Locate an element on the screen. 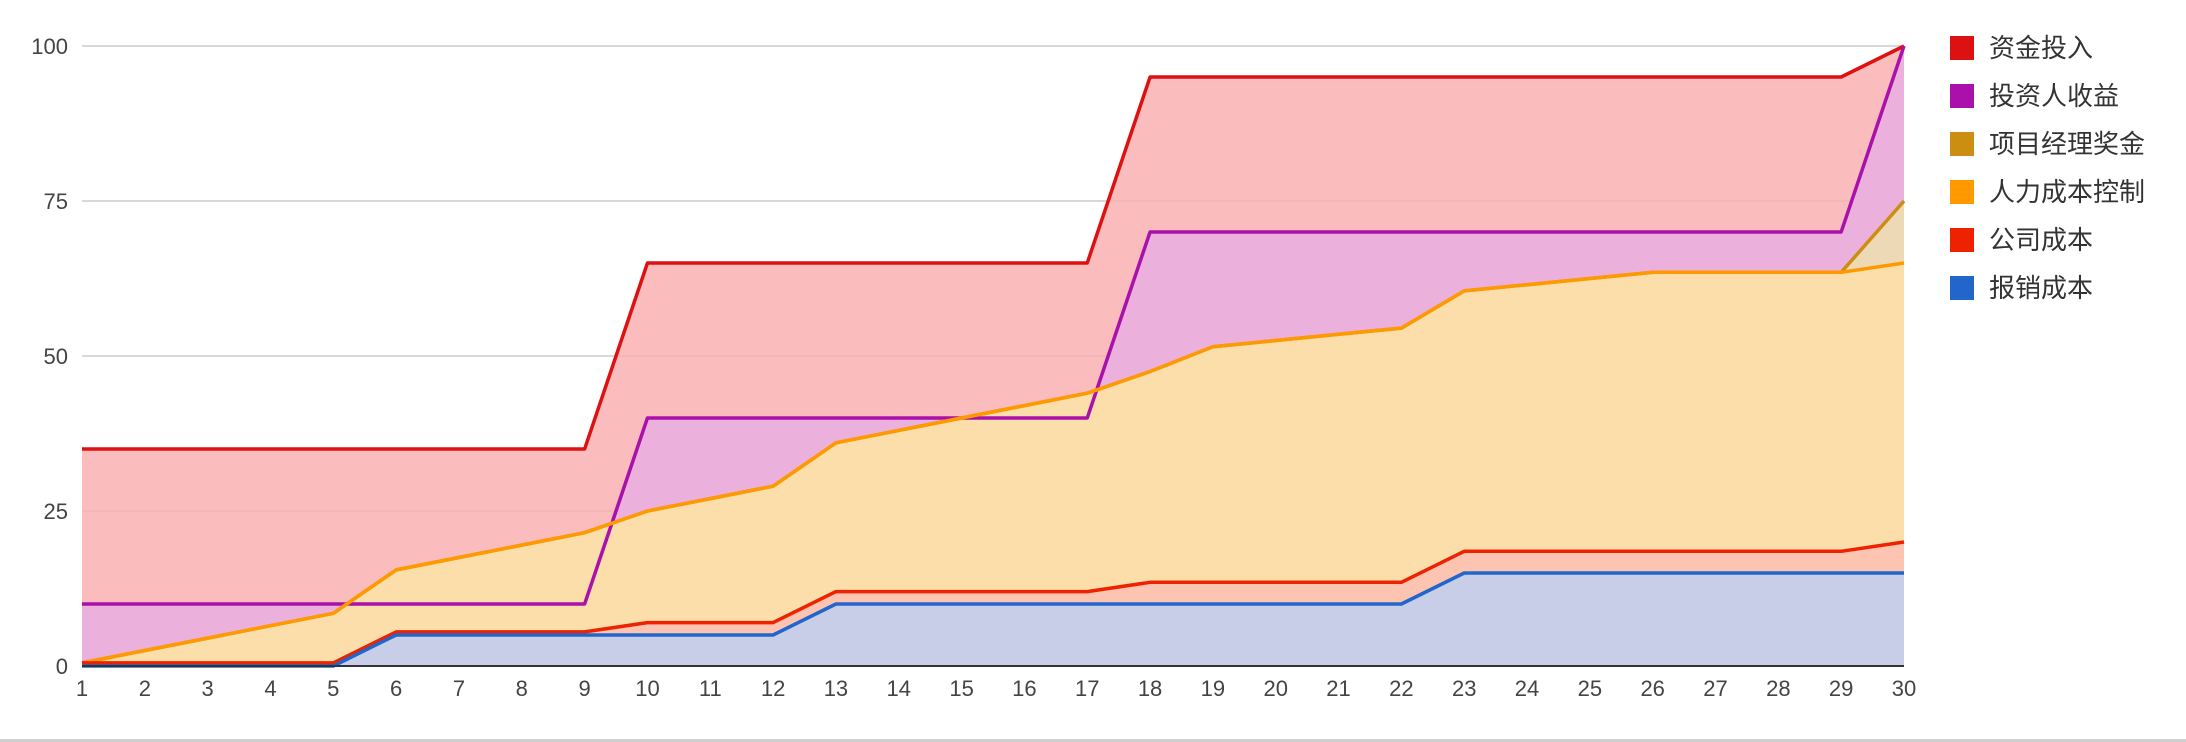 The width and height of the screenshot is (2186, 742). x-tick-label: 21 is located at coordinates (1338, 688).